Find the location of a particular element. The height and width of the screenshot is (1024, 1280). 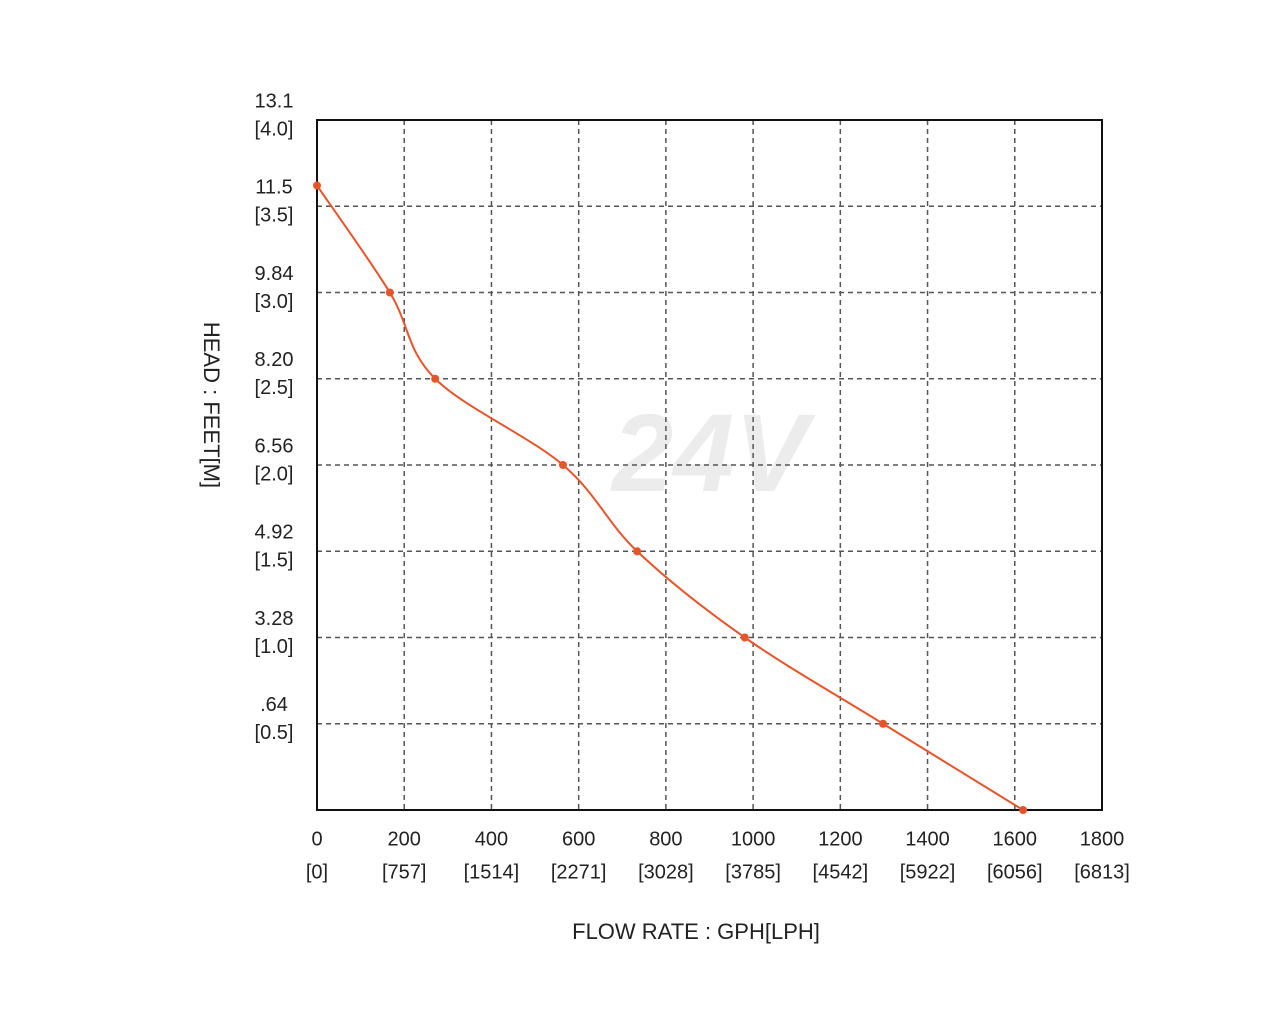

x-tick-label: 1800 is located at coordinates (1102, 839).